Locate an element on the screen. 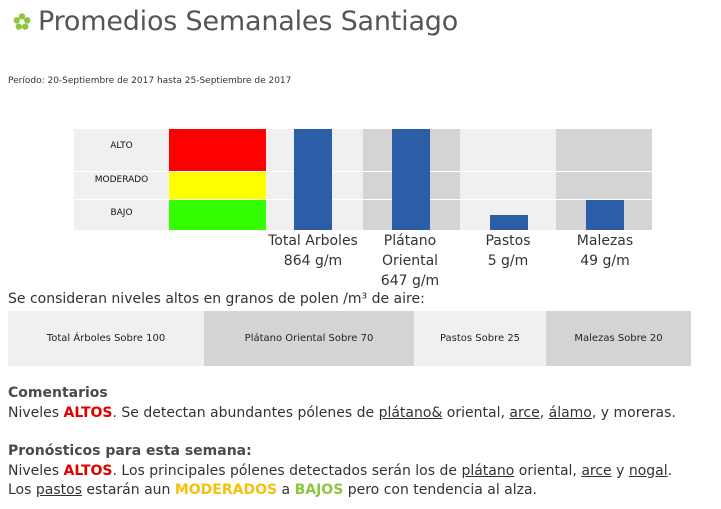 This screenshot has width=721, height=509. category-value: 5 g/m is located at coordinates (508, 261).